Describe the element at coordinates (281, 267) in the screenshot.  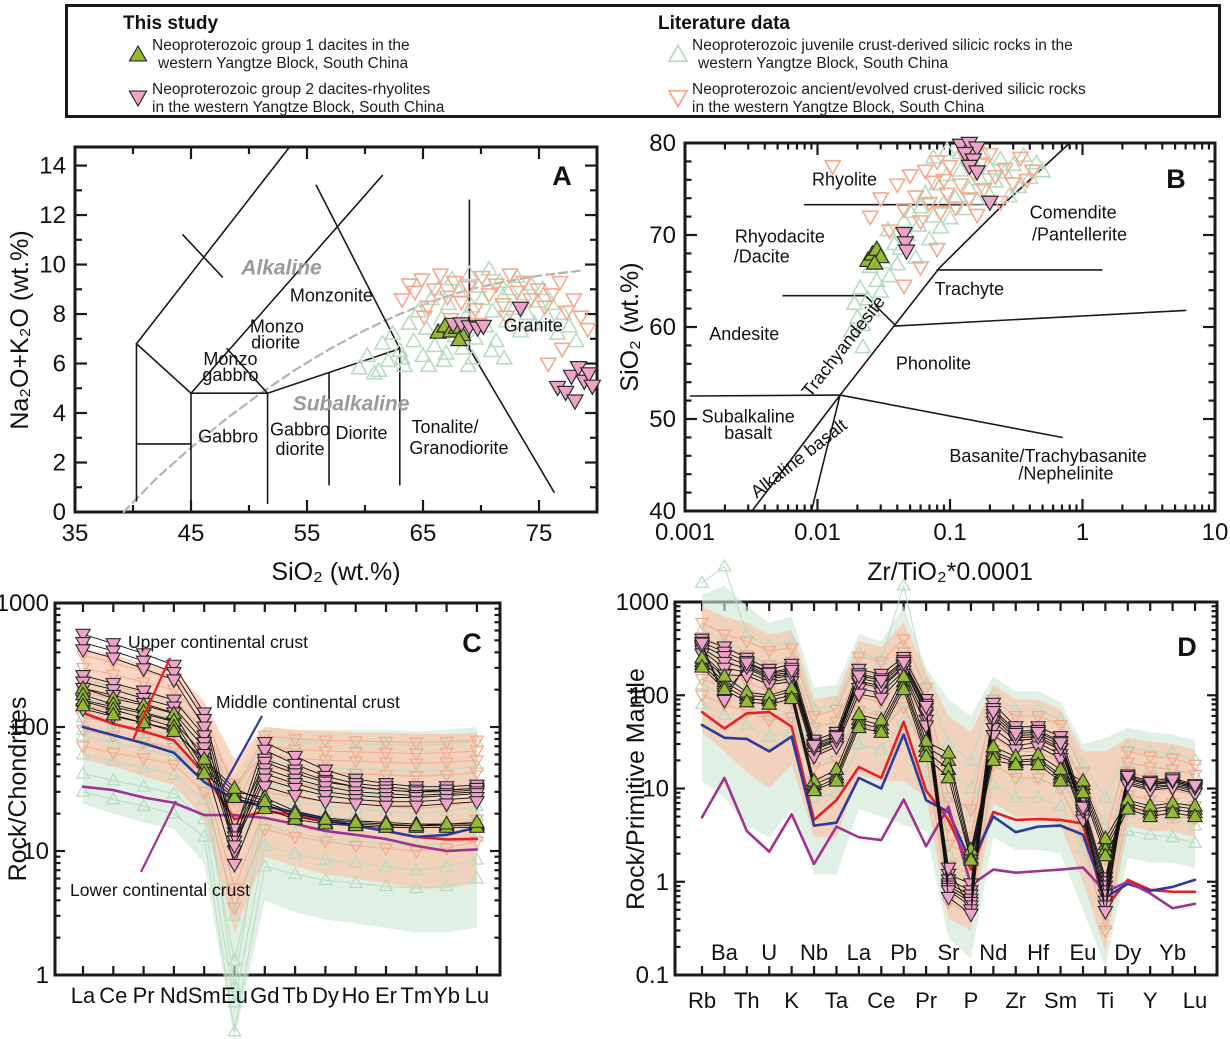
I see `svg-text: Alkaline` at that location.